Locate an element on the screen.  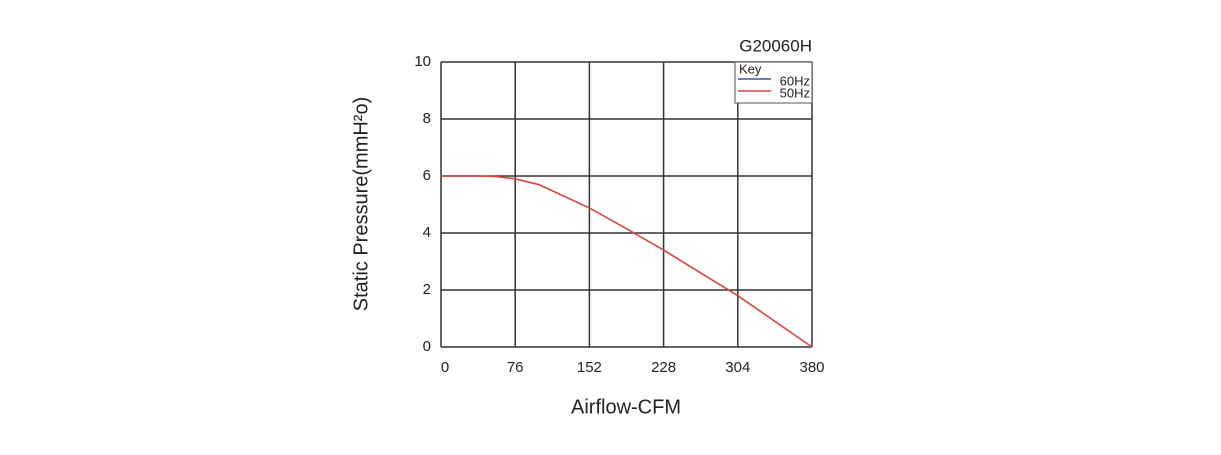
y-tick-label: 0 is located at coordinates (427, 346).